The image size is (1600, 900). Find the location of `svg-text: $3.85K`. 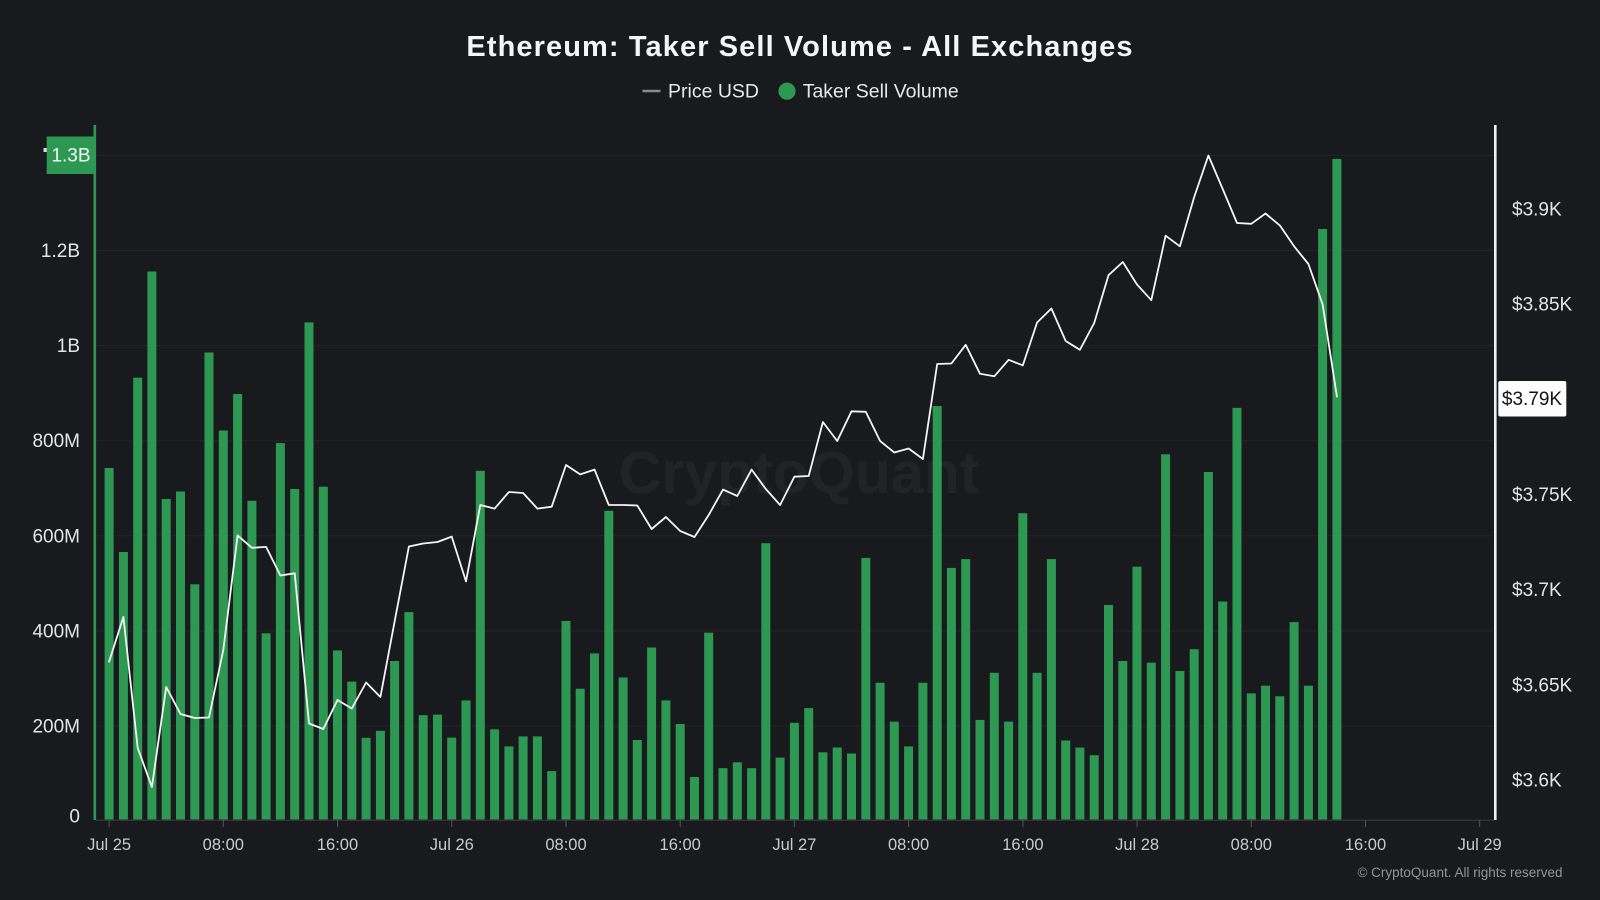

svg-text: $3.85K is located at coordinates (1542, 305).